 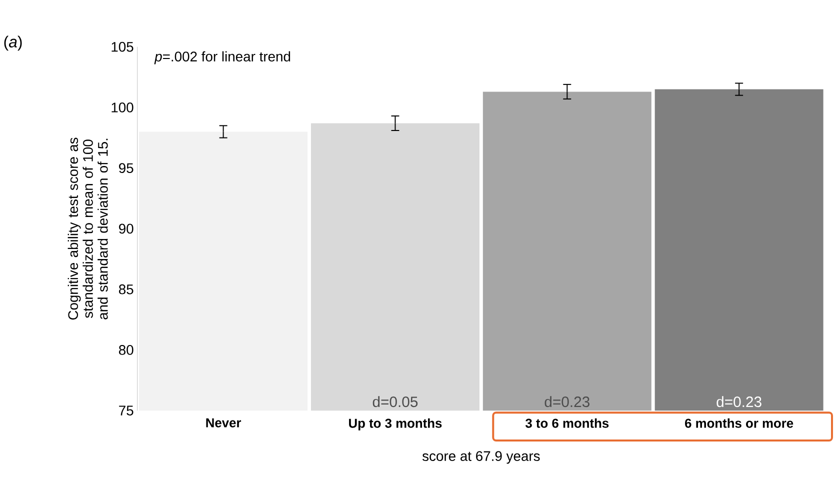 What do you see at coordinates (126, 229) in the screenshot?
I see `y-tick-label: 90` at bounding box center [126, 229].